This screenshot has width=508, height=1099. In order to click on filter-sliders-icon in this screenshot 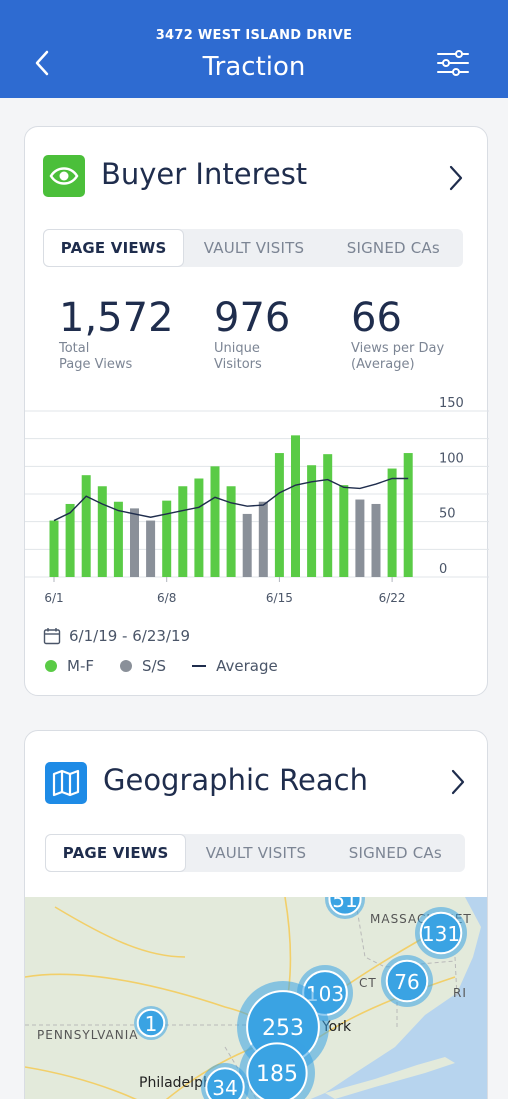, I will do `click(453, 63)`.